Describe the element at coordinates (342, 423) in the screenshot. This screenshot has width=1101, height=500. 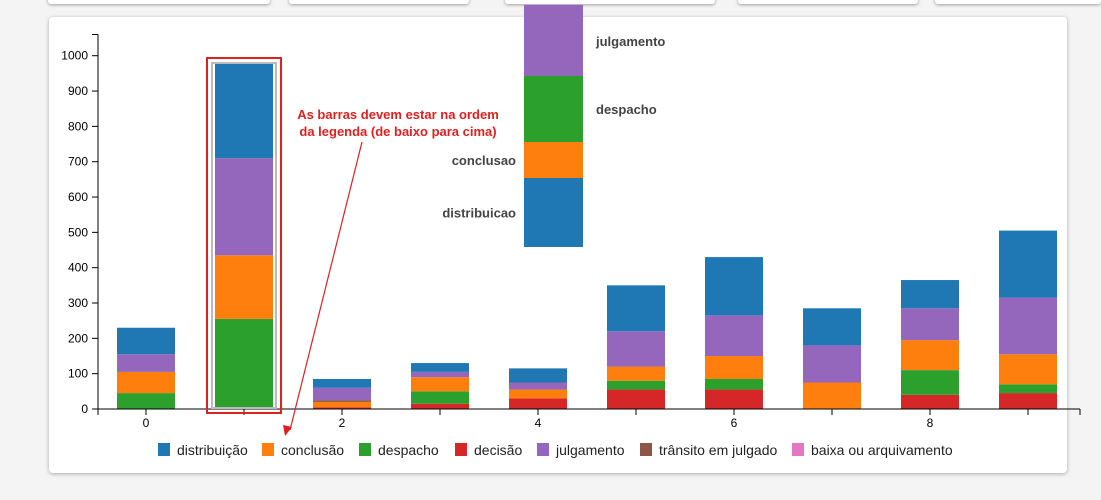
I see `x-tick-label: 2` at that location.